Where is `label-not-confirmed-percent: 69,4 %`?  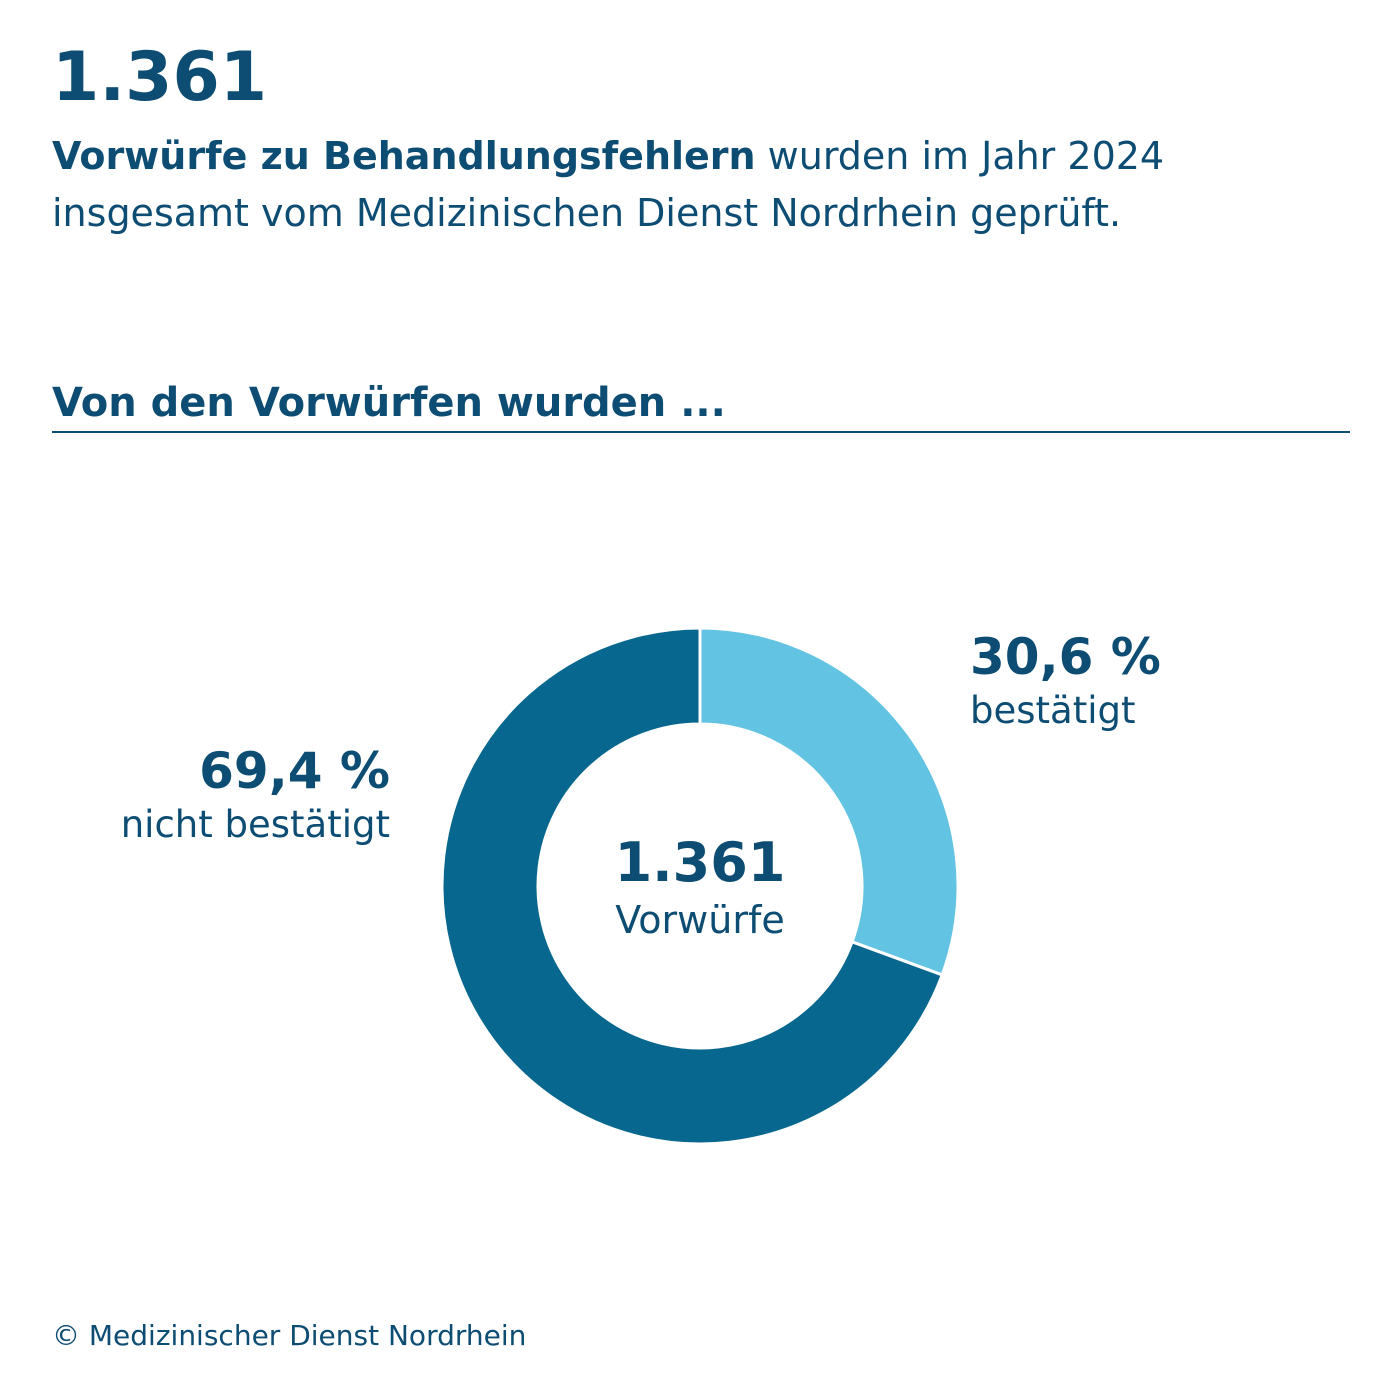
label-not-confirmed-percent: 69,4 % is located at coordinates (294, 771).